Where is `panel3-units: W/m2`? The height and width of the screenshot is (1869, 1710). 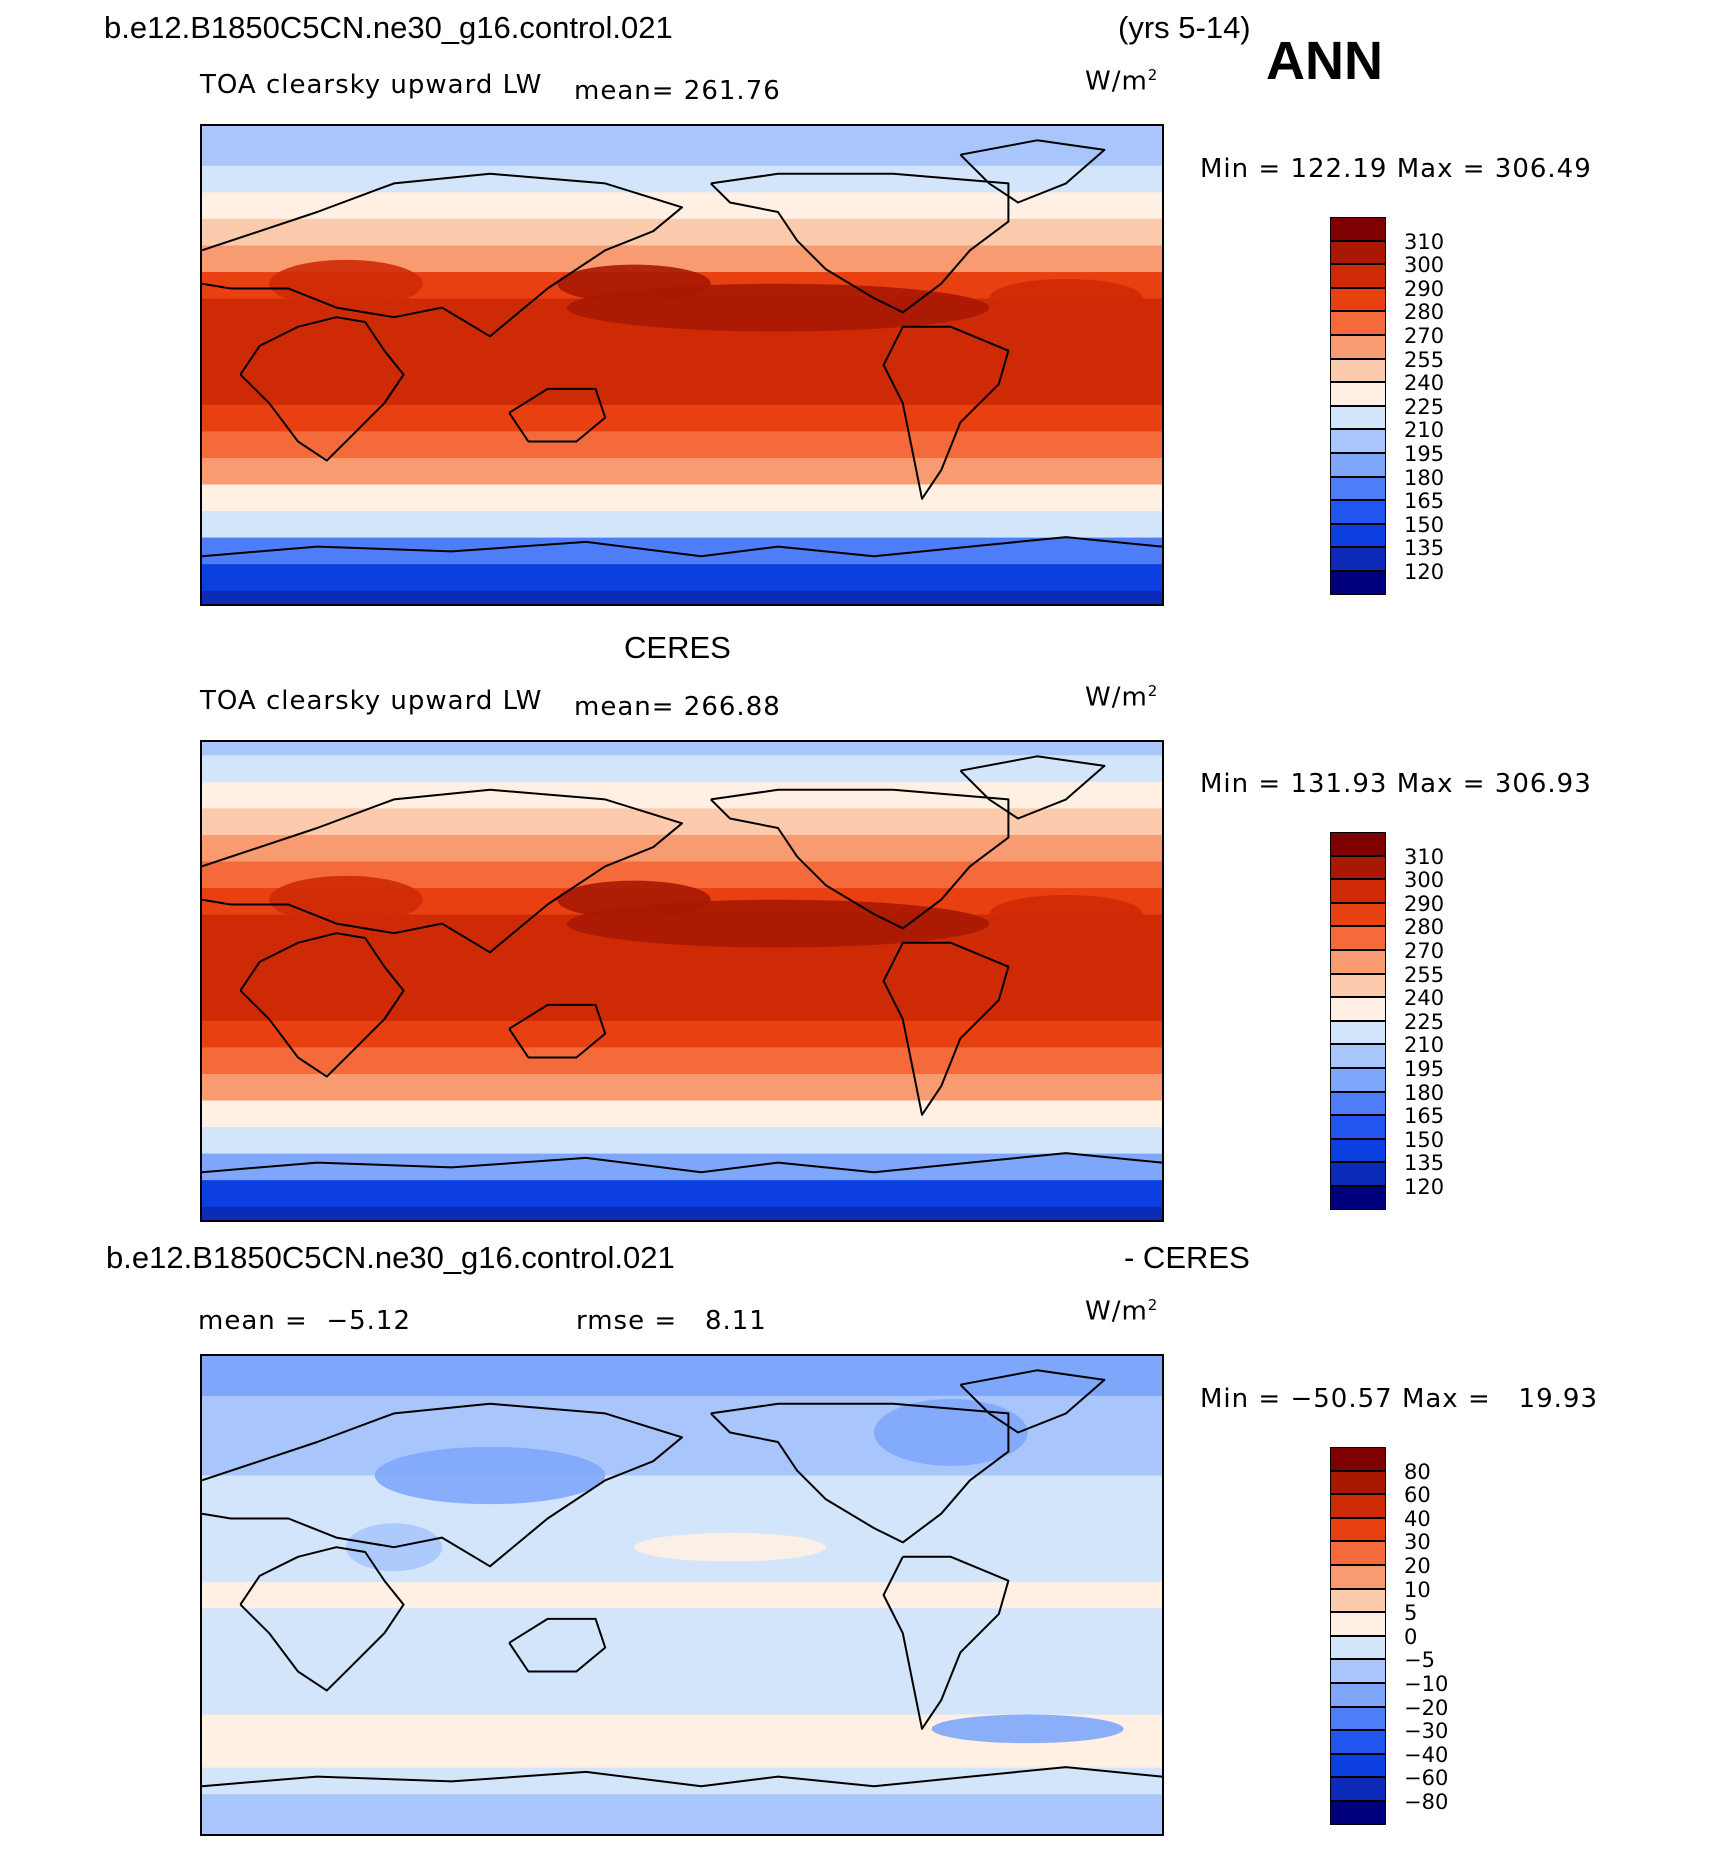
panel3-units: W/m2 is located at coordinates (1122, 1311).